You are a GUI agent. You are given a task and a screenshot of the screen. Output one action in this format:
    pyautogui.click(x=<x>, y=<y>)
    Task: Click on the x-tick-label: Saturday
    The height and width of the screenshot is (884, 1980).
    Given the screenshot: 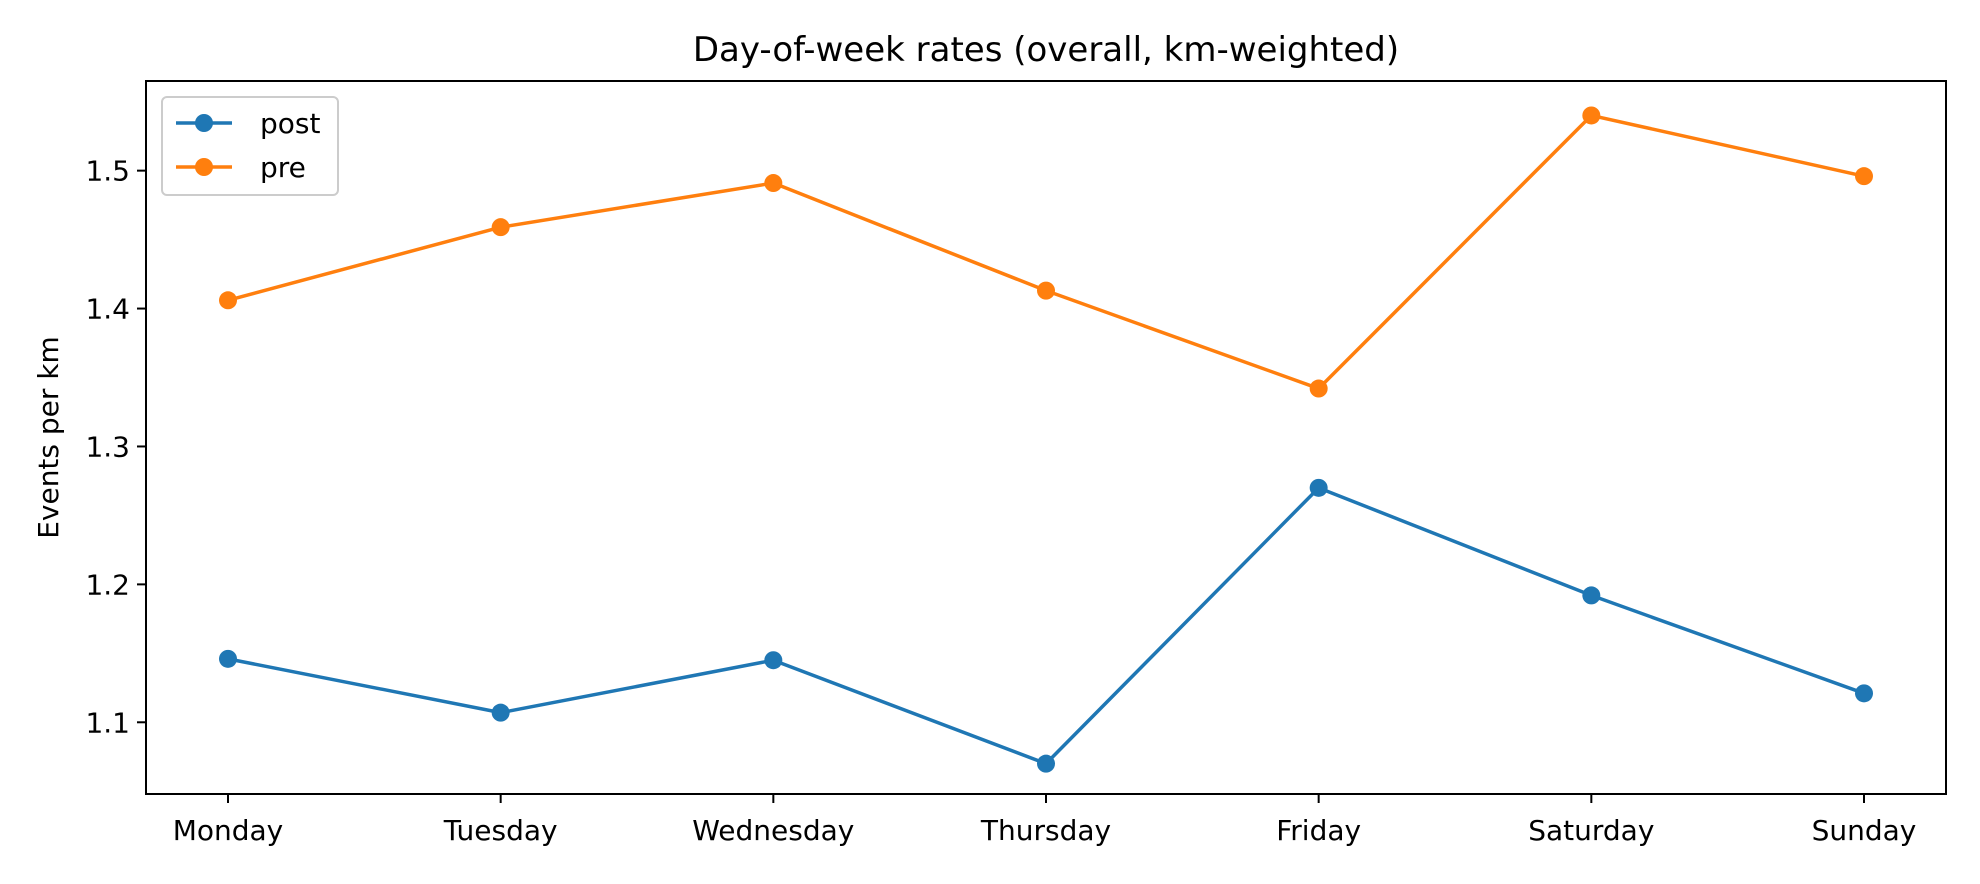 What is the action you would take?
    pyautogui.click(x=1591, y=830)
    